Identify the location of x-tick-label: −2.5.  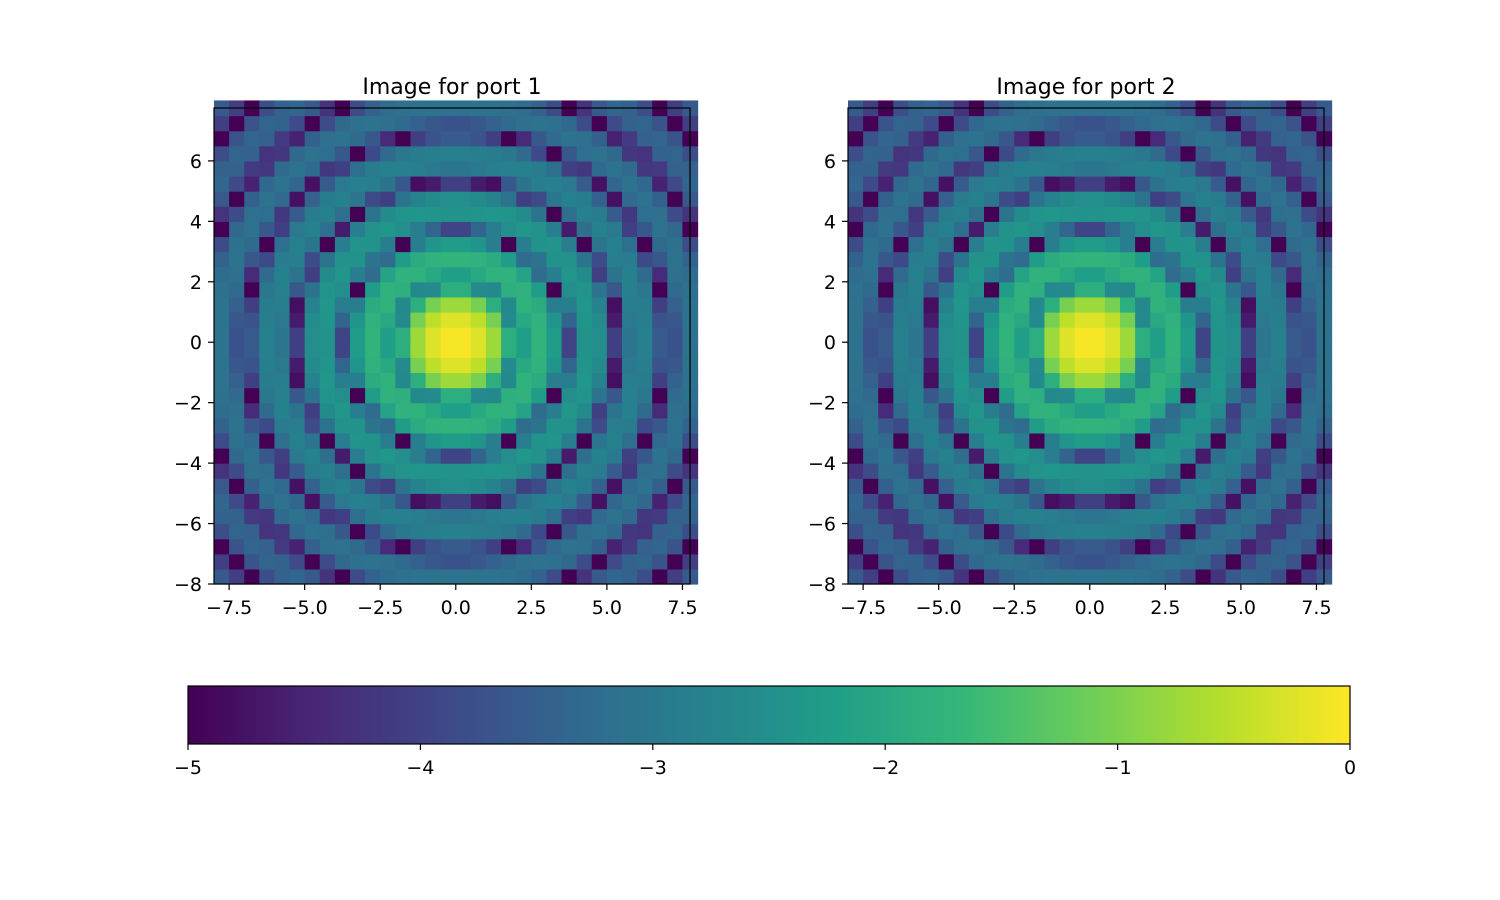
(1014, 608).